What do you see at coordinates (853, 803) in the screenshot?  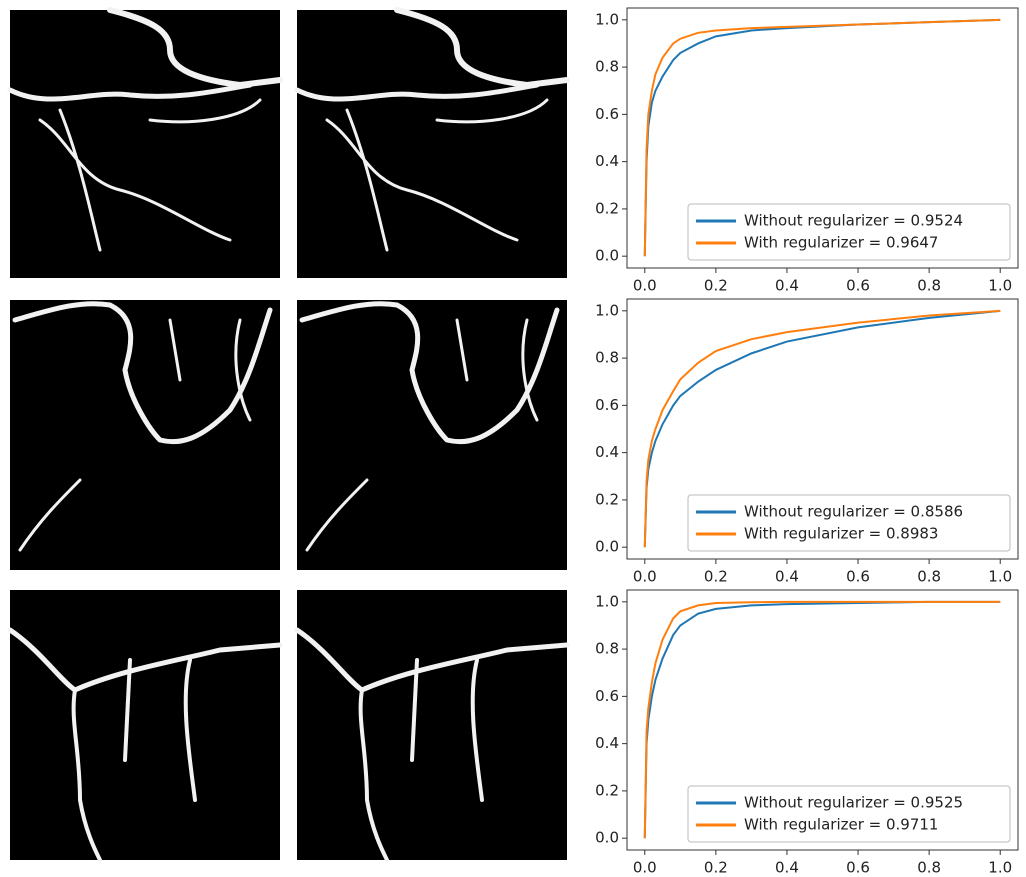 I see `legend-label: Without regularizer = 0.9525` at bounding box center [853, 803].